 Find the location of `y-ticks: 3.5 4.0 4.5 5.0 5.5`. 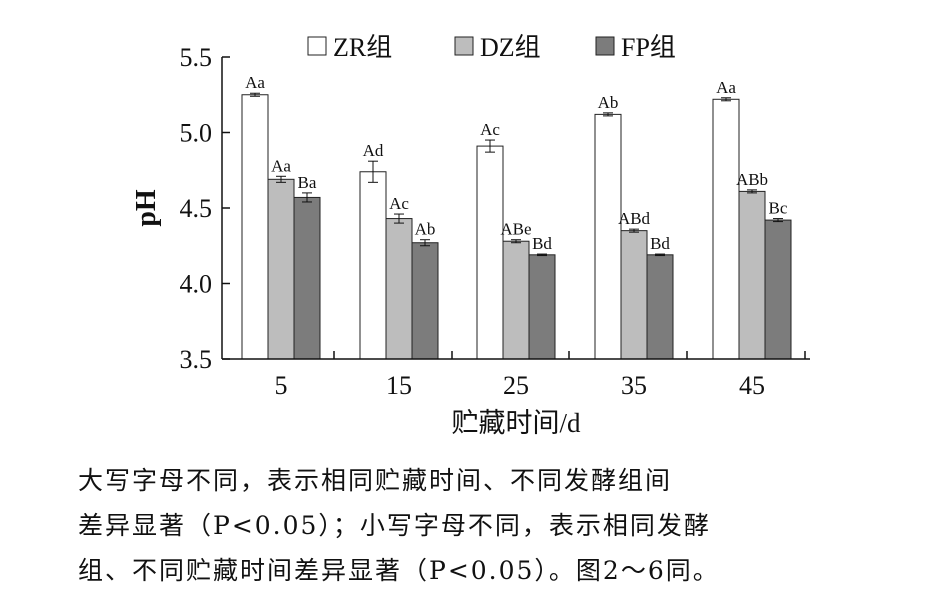

y-ticks: 3.5 4.0 4.5 5.0 5.5 is located at coordinates (205, 208).